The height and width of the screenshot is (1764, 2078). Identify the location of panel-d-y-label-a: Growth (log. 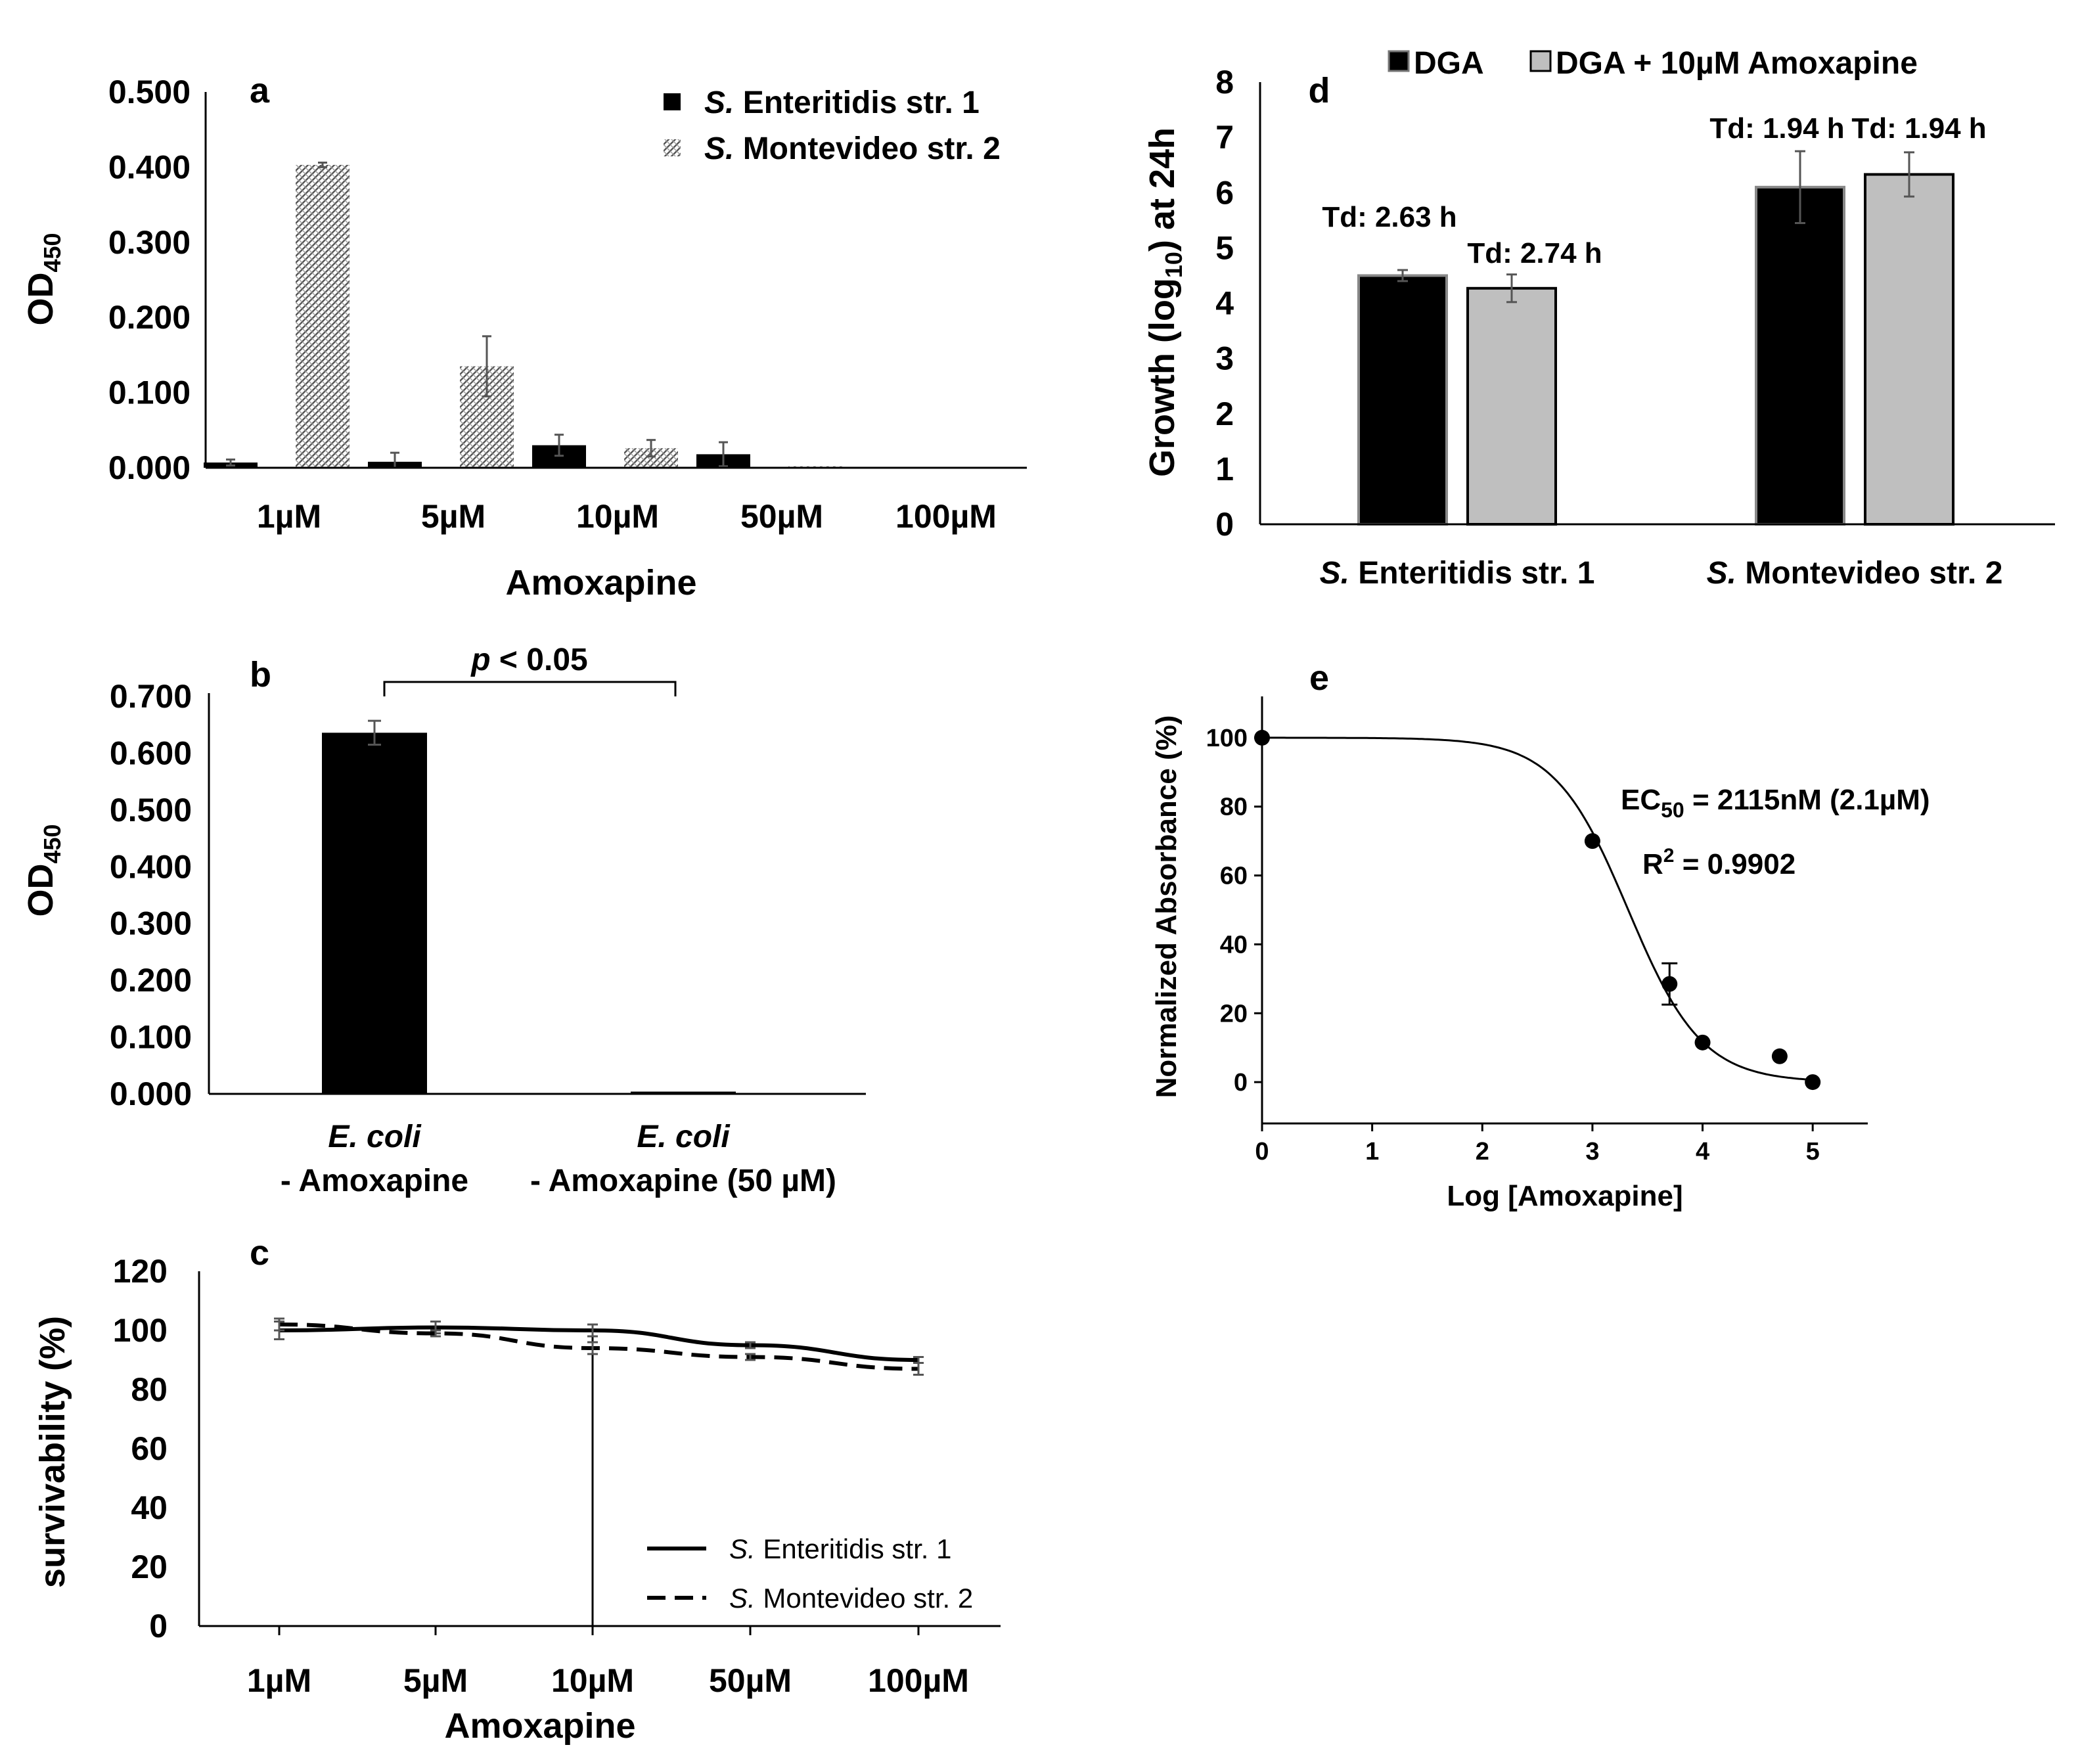
(1162, 377).